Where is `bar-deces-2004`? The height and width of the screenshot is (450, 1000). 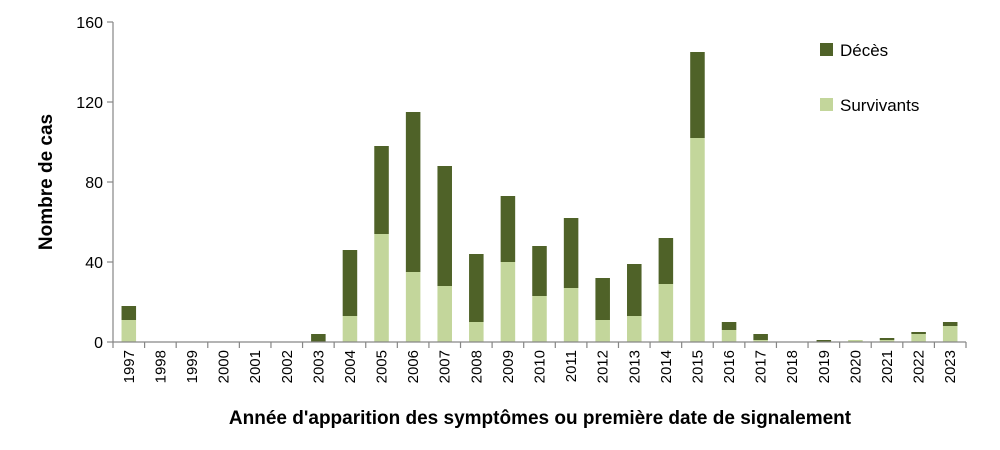
bar-deces-2004 is located at coordinates (350, 283).